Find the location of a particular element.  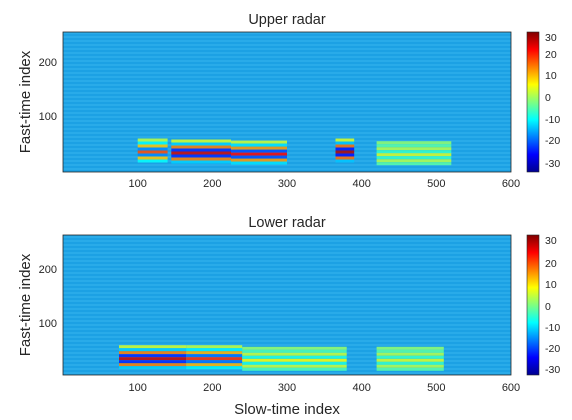

lower-colorbar-tick: 30 is located at coordinates (551, 241).